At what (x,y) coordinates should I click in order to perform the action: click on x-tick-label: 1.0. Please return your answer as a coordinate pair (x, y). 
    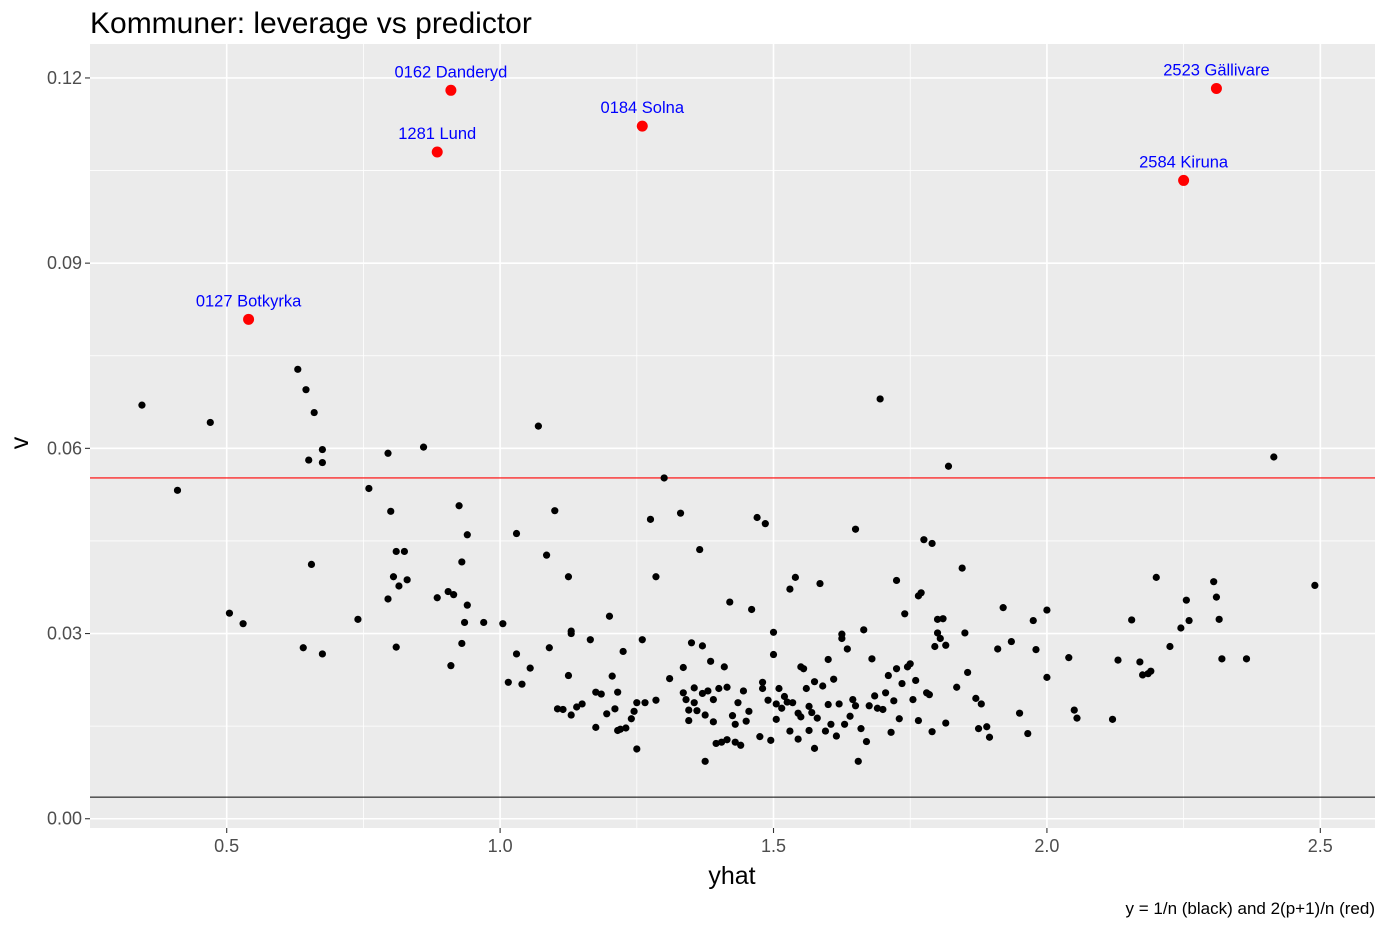
    Looking at the image, I should click on (500, 846).